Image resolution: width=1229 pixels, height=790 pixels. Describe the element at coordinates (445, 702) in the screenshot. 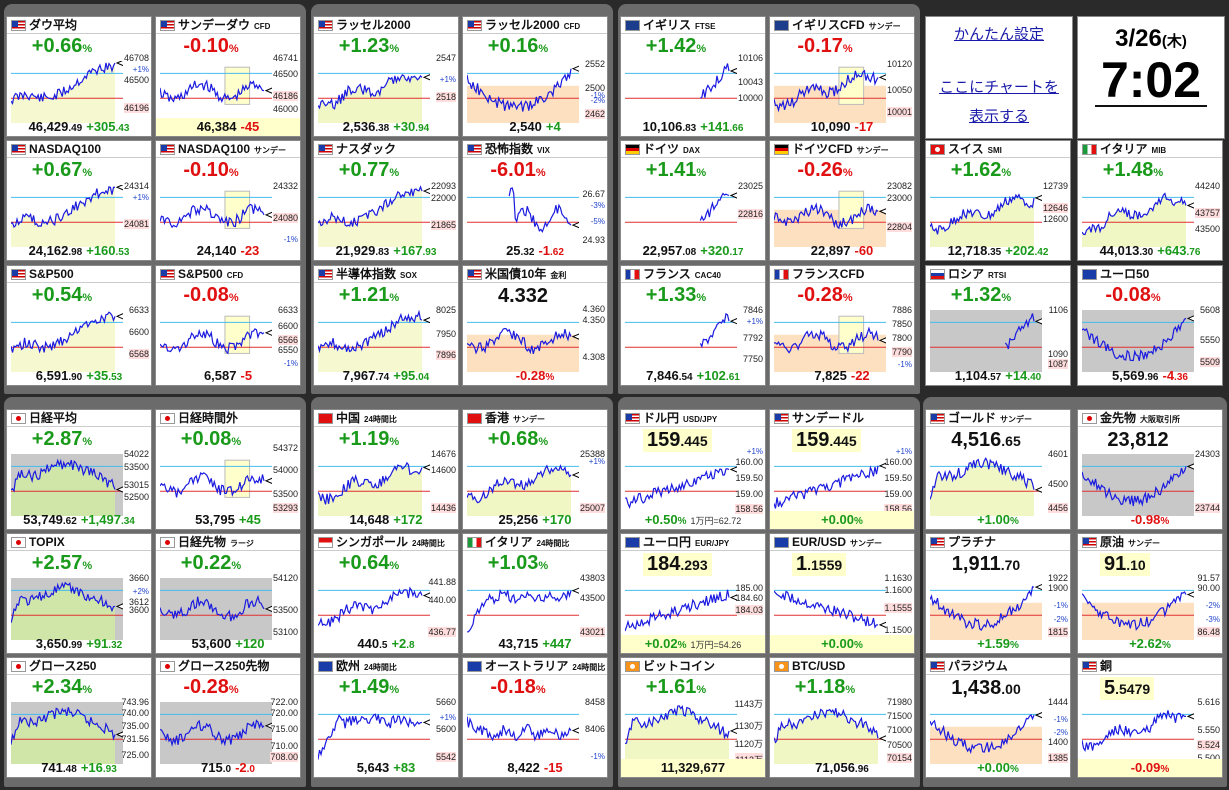

I see `price-level-label: 5660` at that location.